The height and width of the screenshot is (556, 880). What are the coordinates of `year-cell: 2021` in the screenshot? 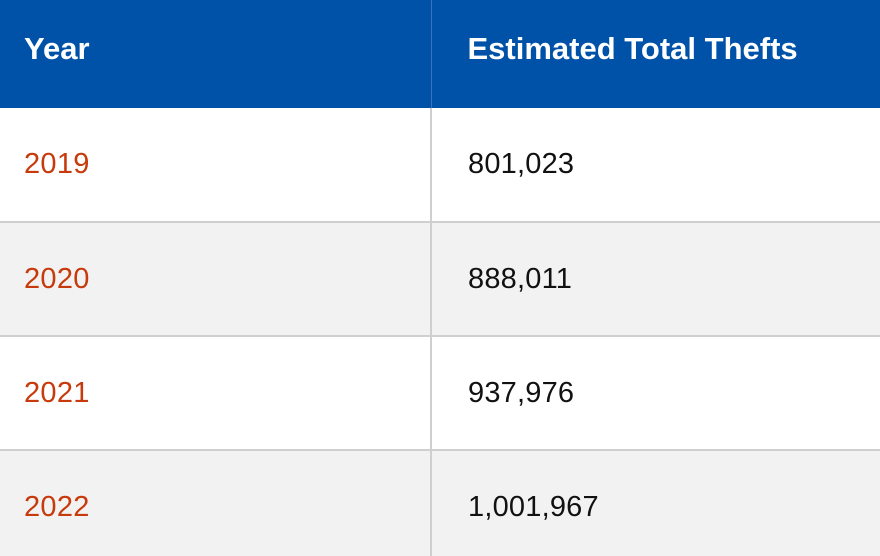 It's located at (215, 392).